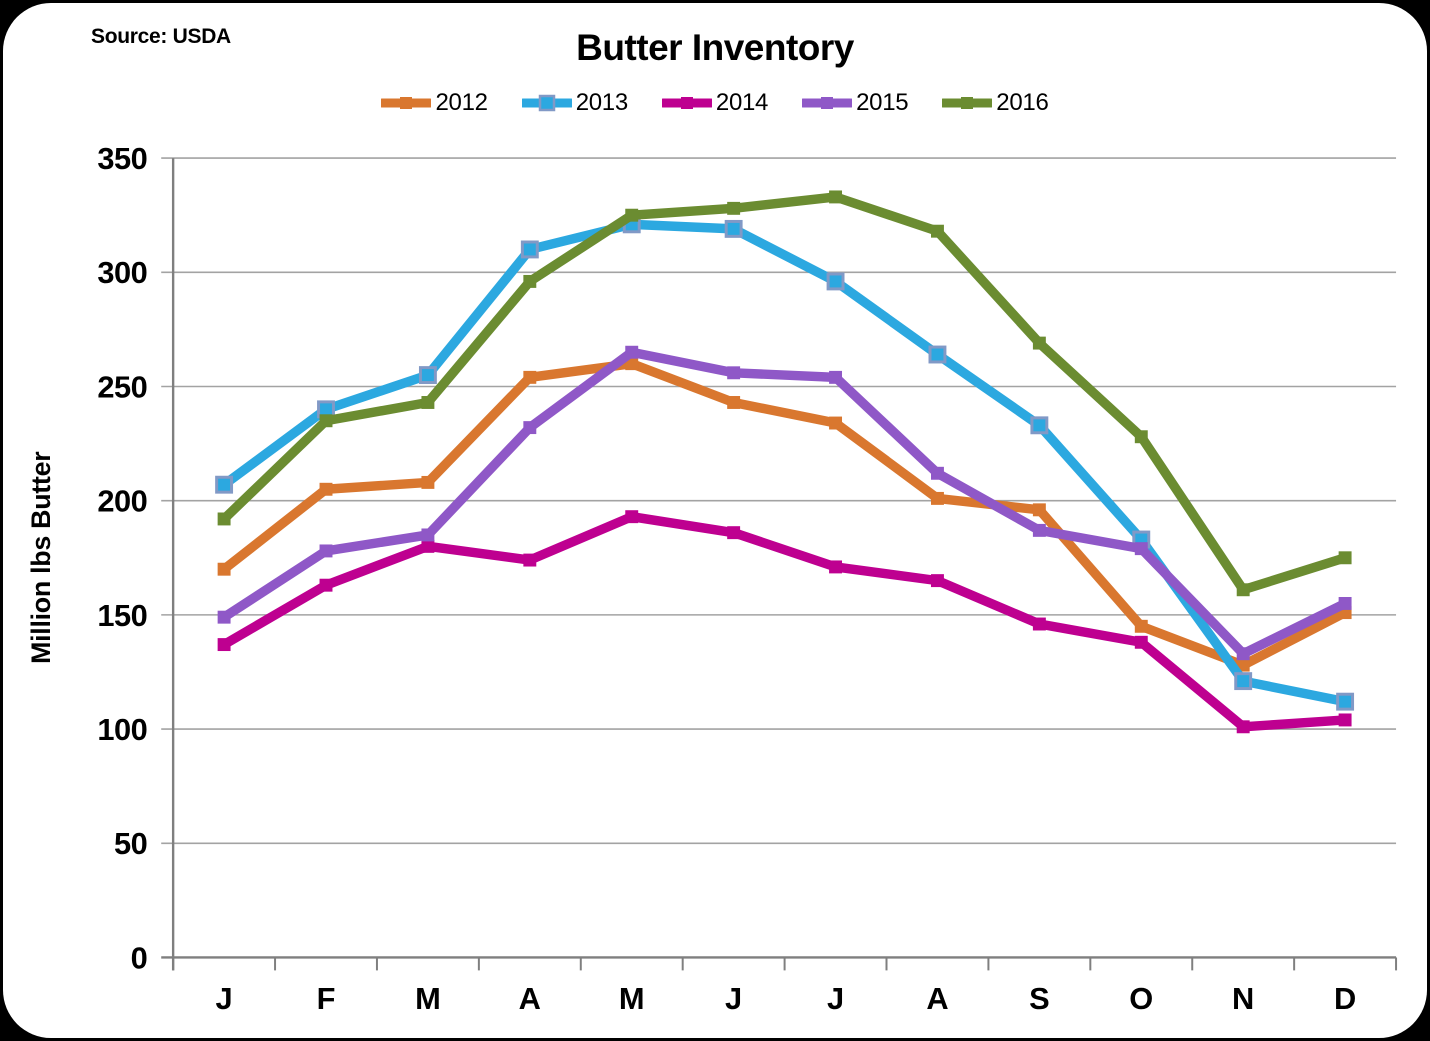  What do you see at coordinates (122, 158) in the screenshot?
I see `y-tick-label-350: 350` at bounding box center [122, 158].